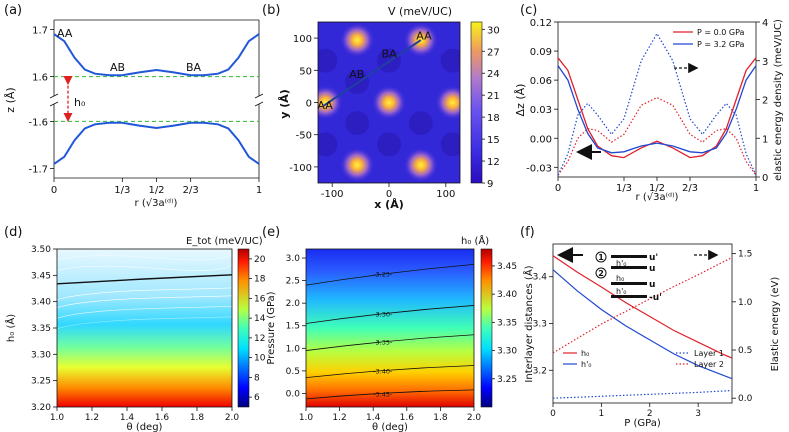  Describe the element at coordinates (13, 232) in the screenshot. I see `panel-d-label: (d)` at that location.